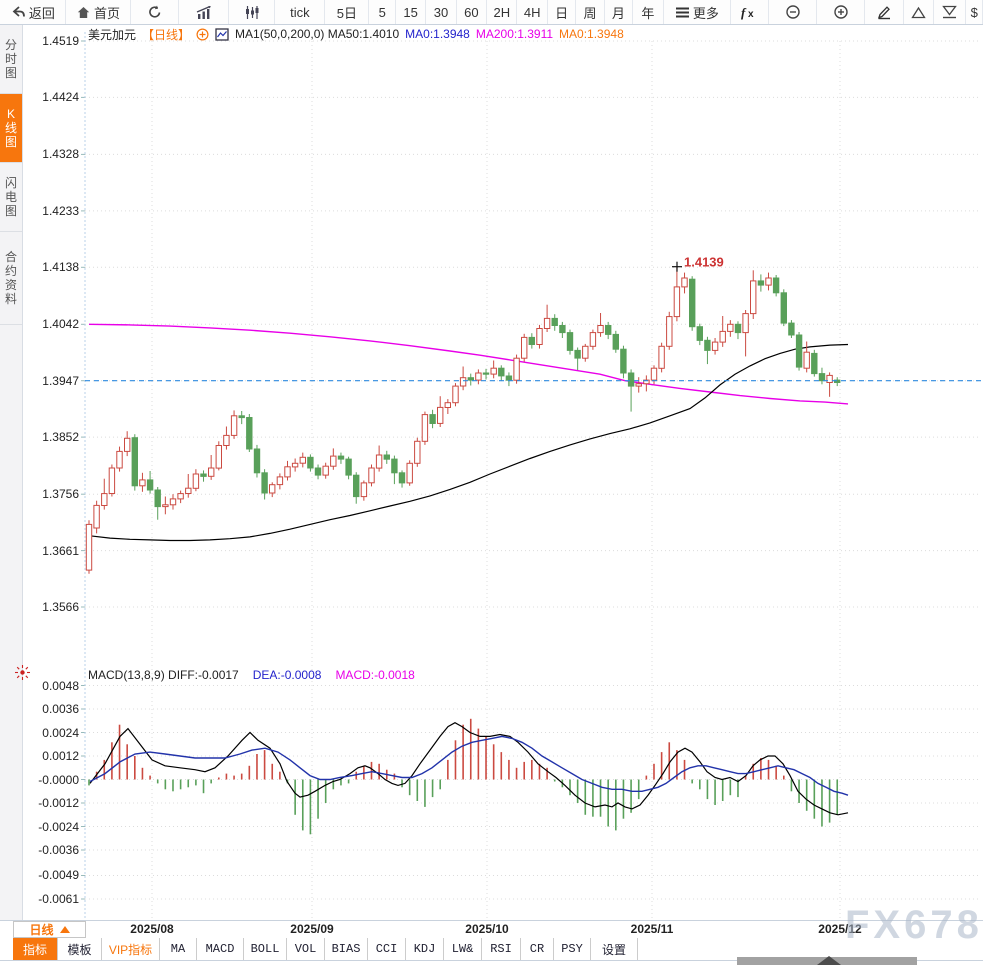 The width and height of the screenshot is (983, 965). What do you see at coordinates (463, 949) in the screenshot?
I see `indicator-button-lw: LW&` at bounding box center [463, 949].